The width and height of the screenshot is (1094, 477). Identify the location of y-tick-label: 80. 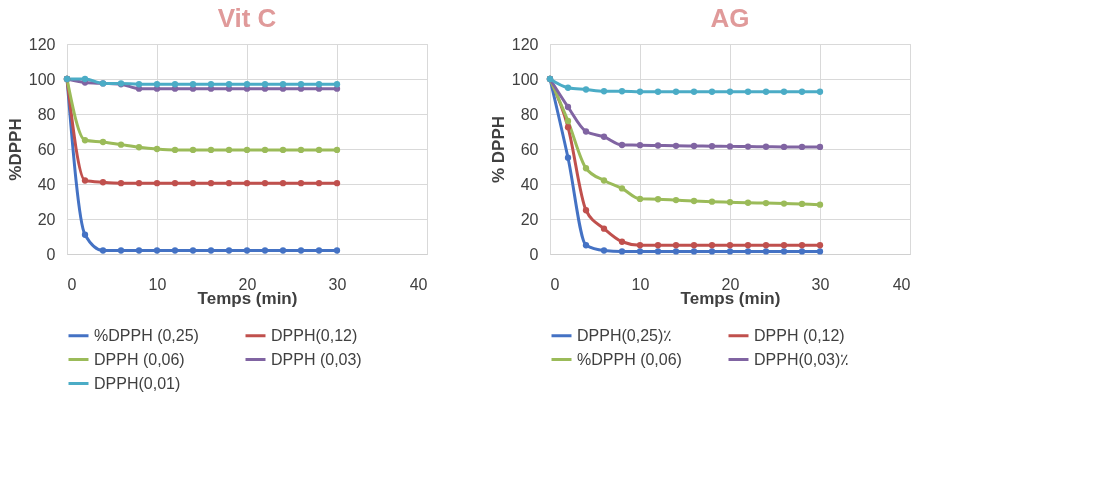
(46, 114).